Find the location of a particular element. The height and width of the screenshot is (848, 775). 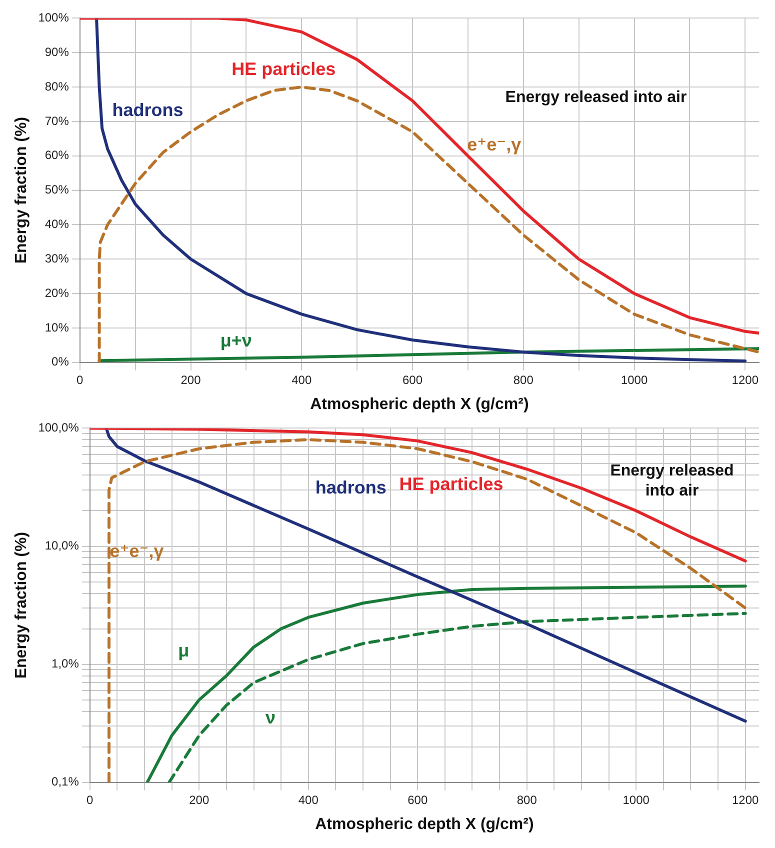

y-tick-label: 80% is located at coordinates (57, 86).